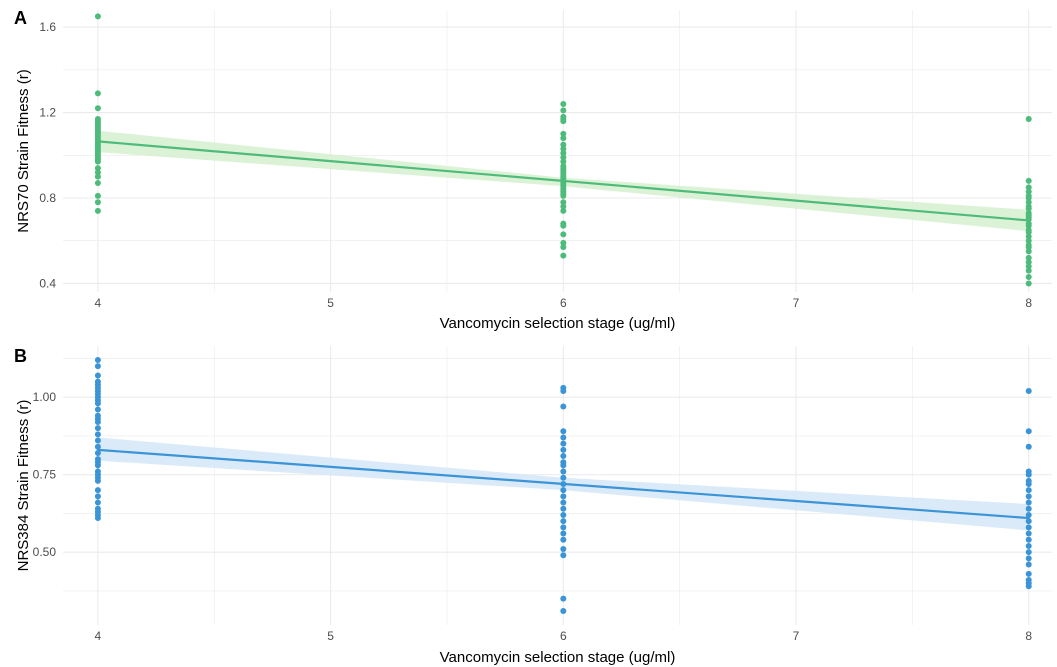 The width and height of the screenshot is (1057, 667). What do you see at coordinates (45, 552) in the screenshot?
I see `panel-b-y-tick-label: 0.50` at bounding box center [45, 552].